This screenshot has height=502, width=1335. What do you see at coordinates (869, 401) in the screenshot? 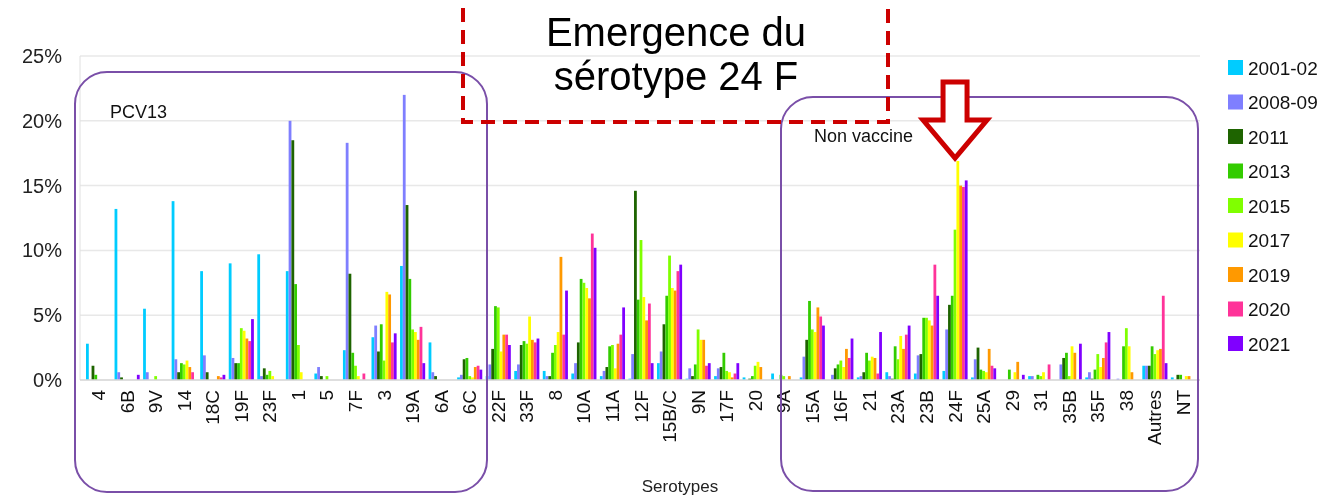
I see `x-tick-label: 21` at bounding box center [869, 401].